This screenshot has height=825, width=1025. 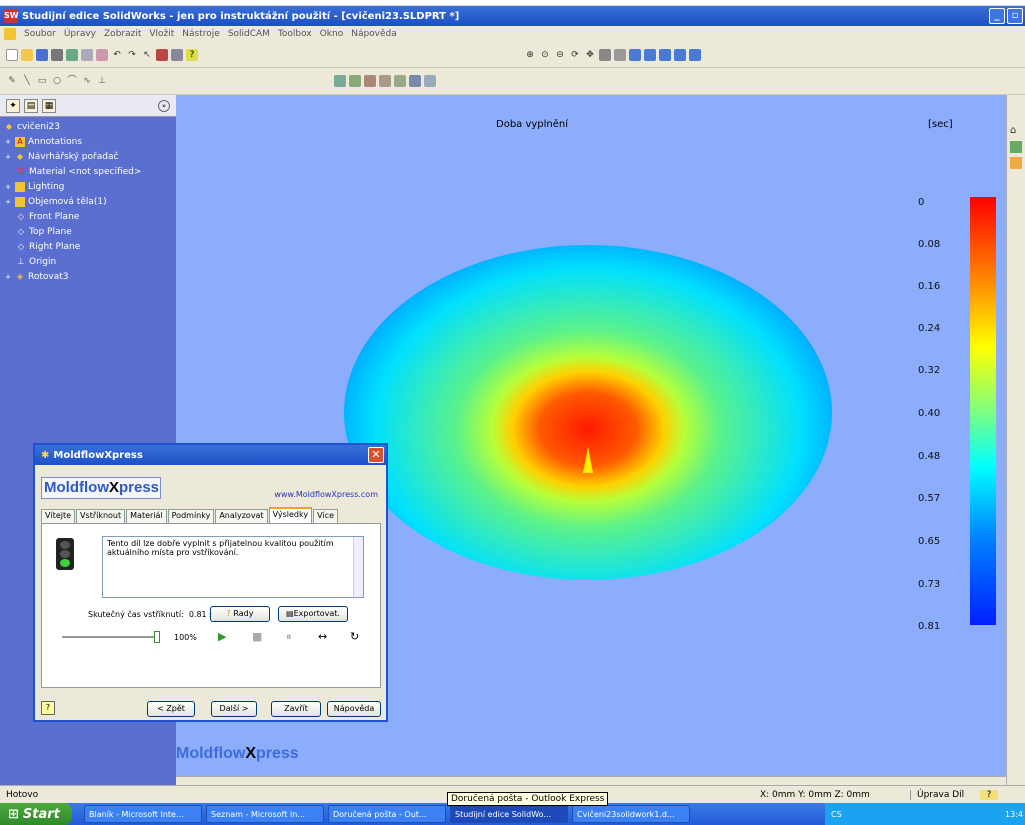 I want to click on arc-icon: ⌒, so click(x=72, y=81).